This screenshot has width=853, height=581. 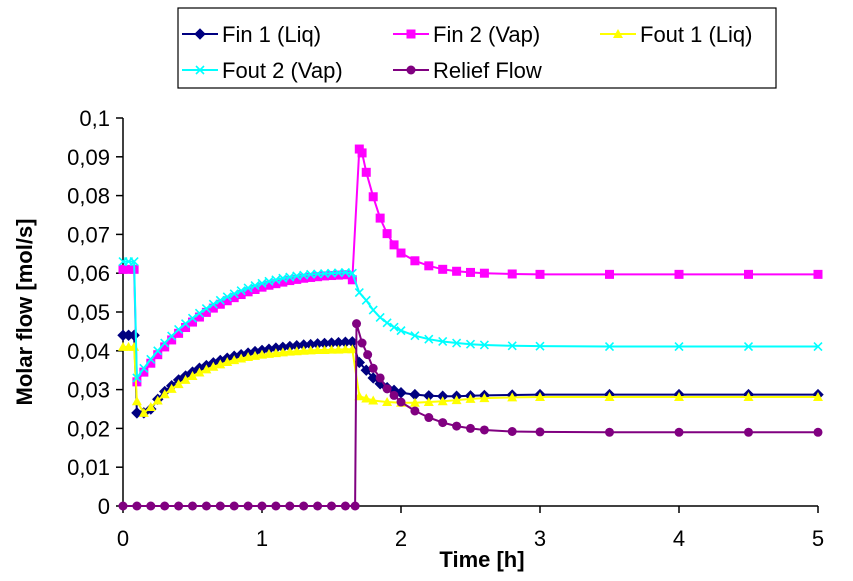 What do you see at coordinates (104, 506) in the screenshot?
I see `y-tick-label: 0` at bounding box center [104, 506].